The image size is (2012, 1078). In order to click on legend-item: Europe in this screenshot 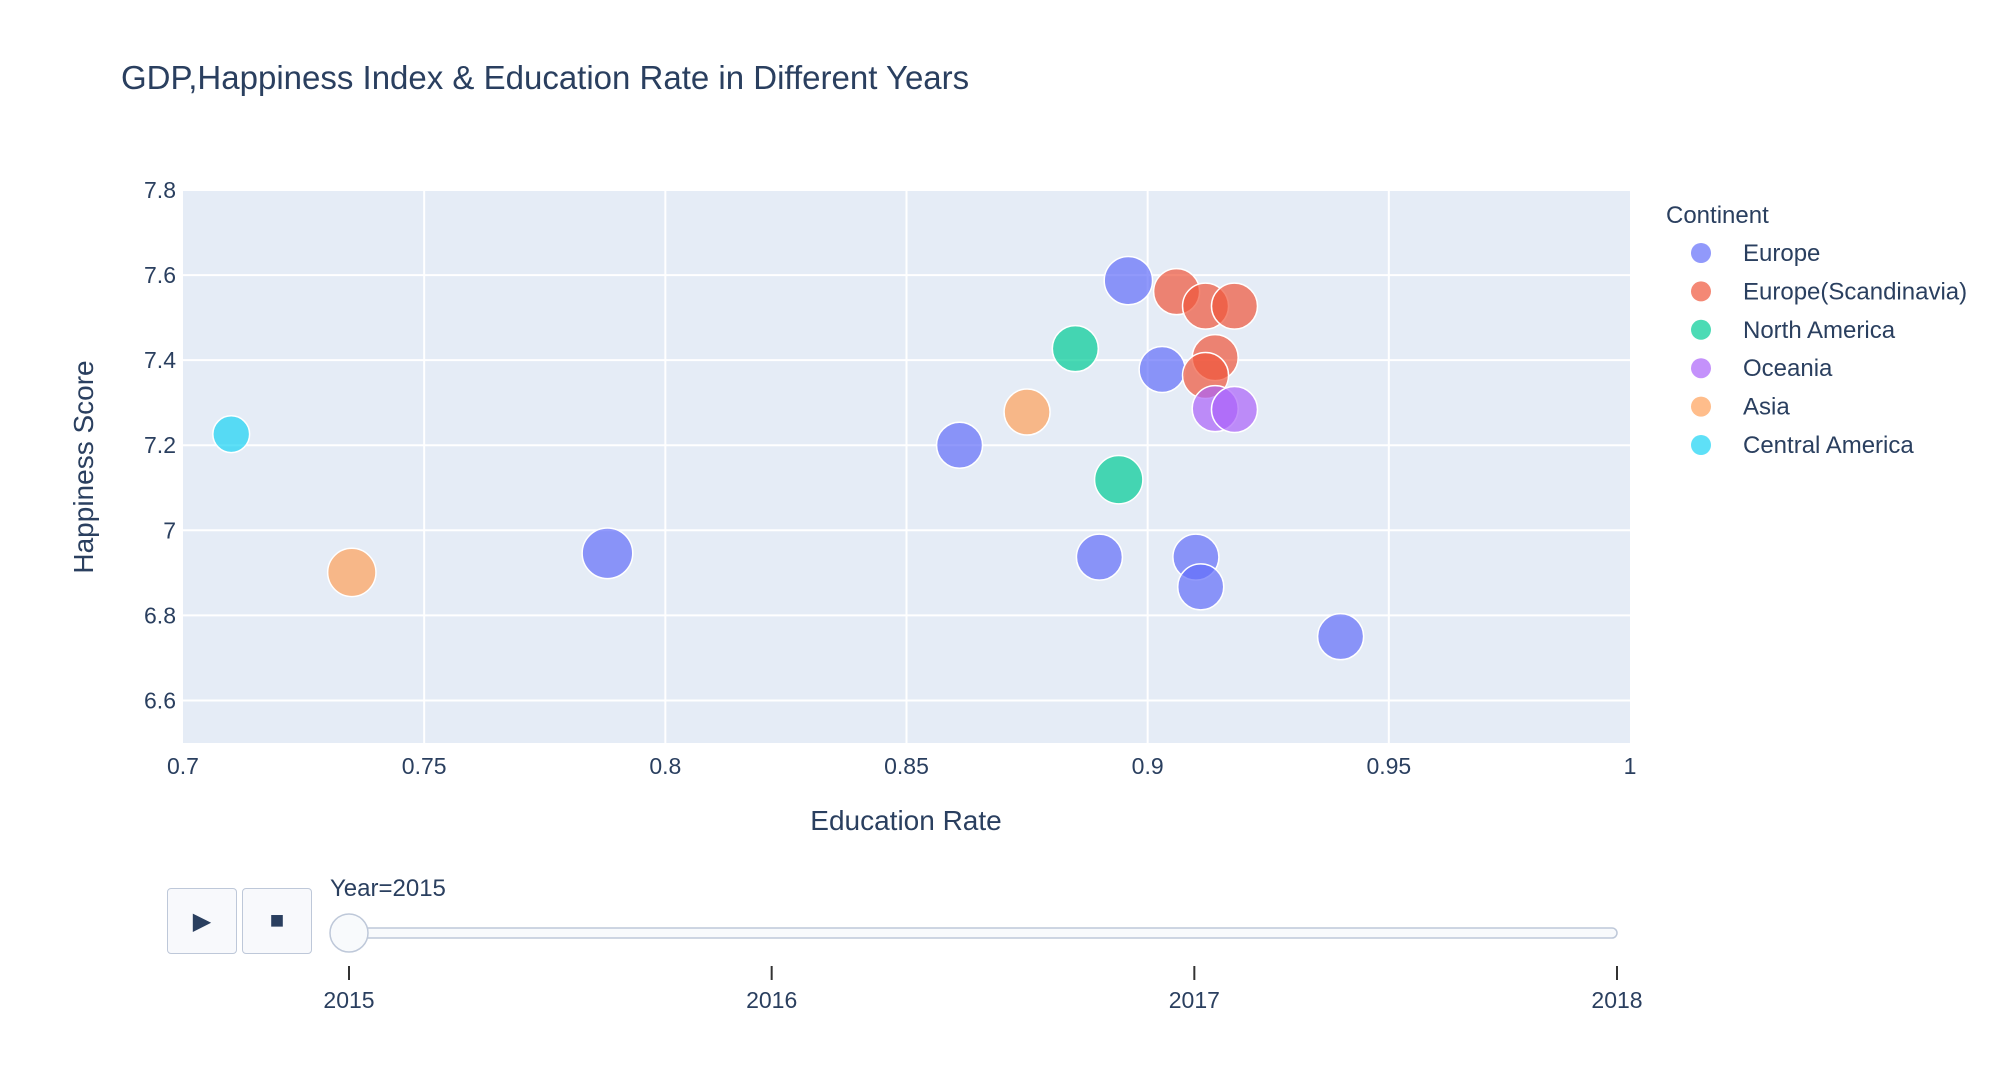, I will do `click(1755, 253)`.